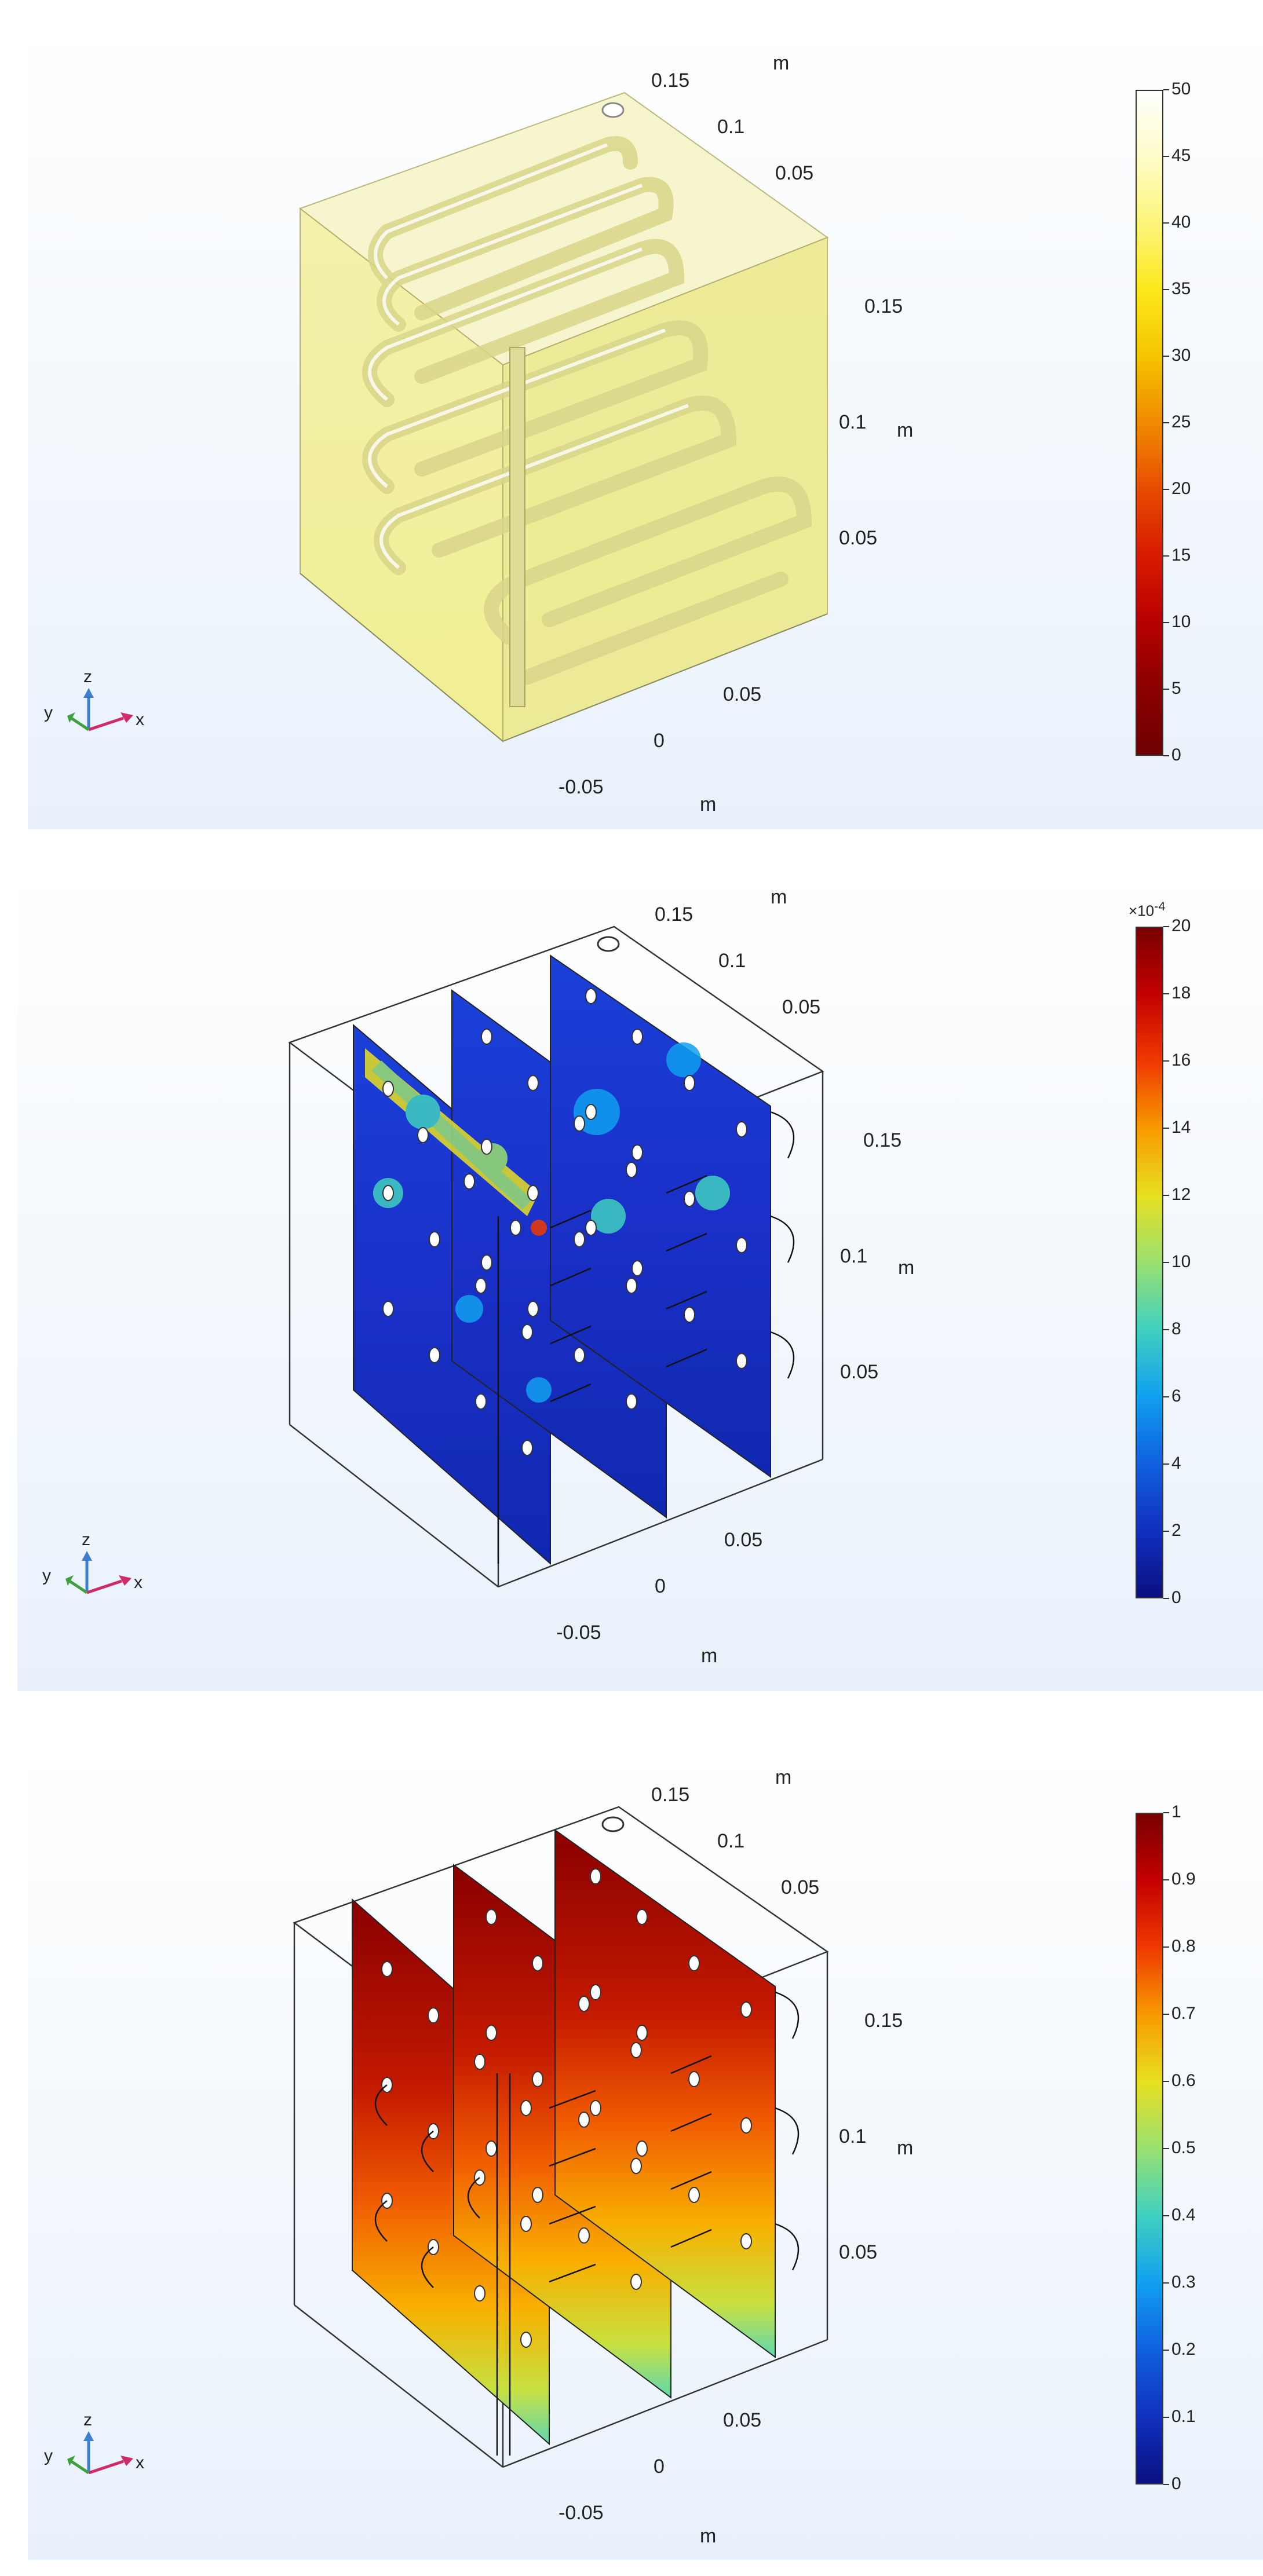  What do you see at coordinates (1183, 2013) in the screenshot?
I see `colorbar-tick-label: 0.7` at bounding box center [1183, 2013].